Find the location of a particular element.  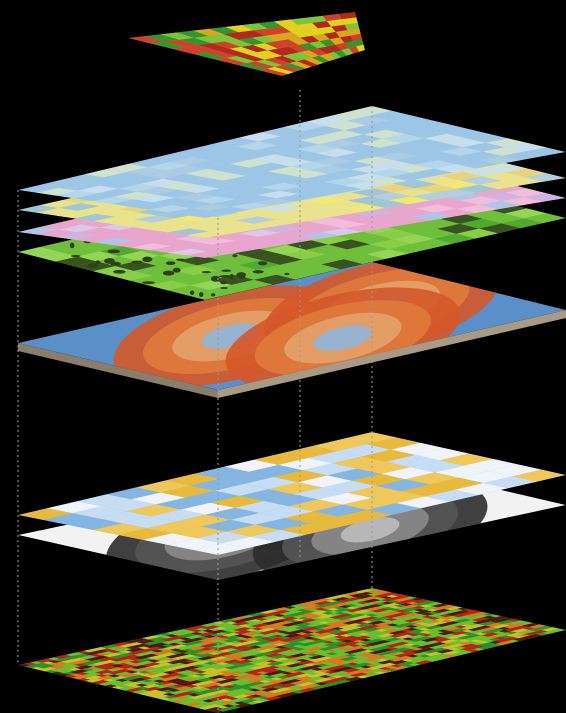

contour-band is located at coordinates (343, 338).